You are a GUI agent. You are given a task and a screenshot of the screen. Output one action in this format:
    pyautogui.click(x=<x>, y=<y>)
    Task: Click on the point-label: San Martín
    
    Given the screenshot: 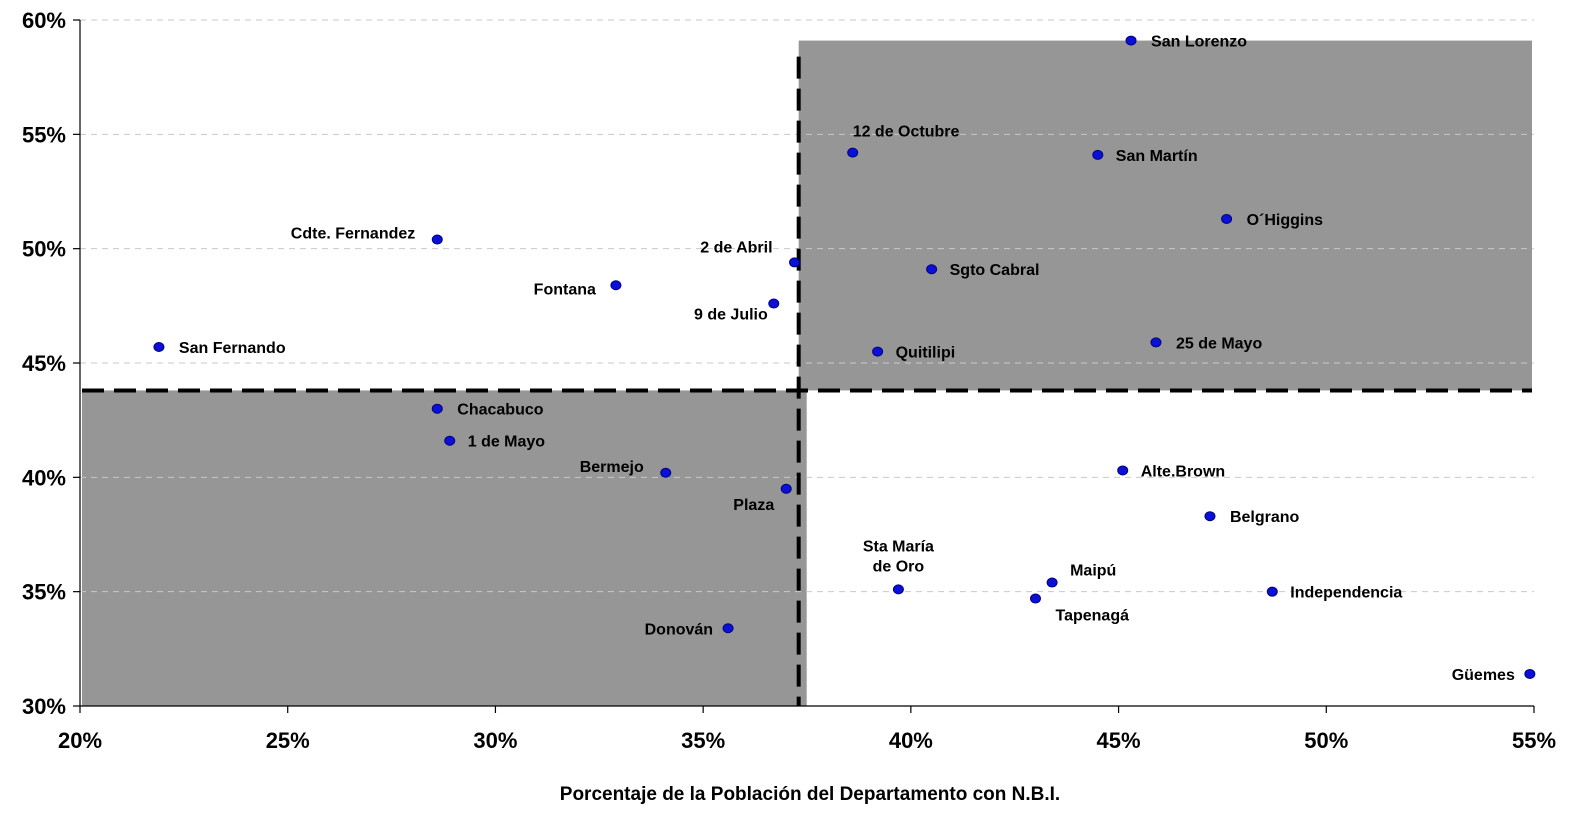 What is the action you would take?
    pyautogui.click(x=1157, y=156)
    